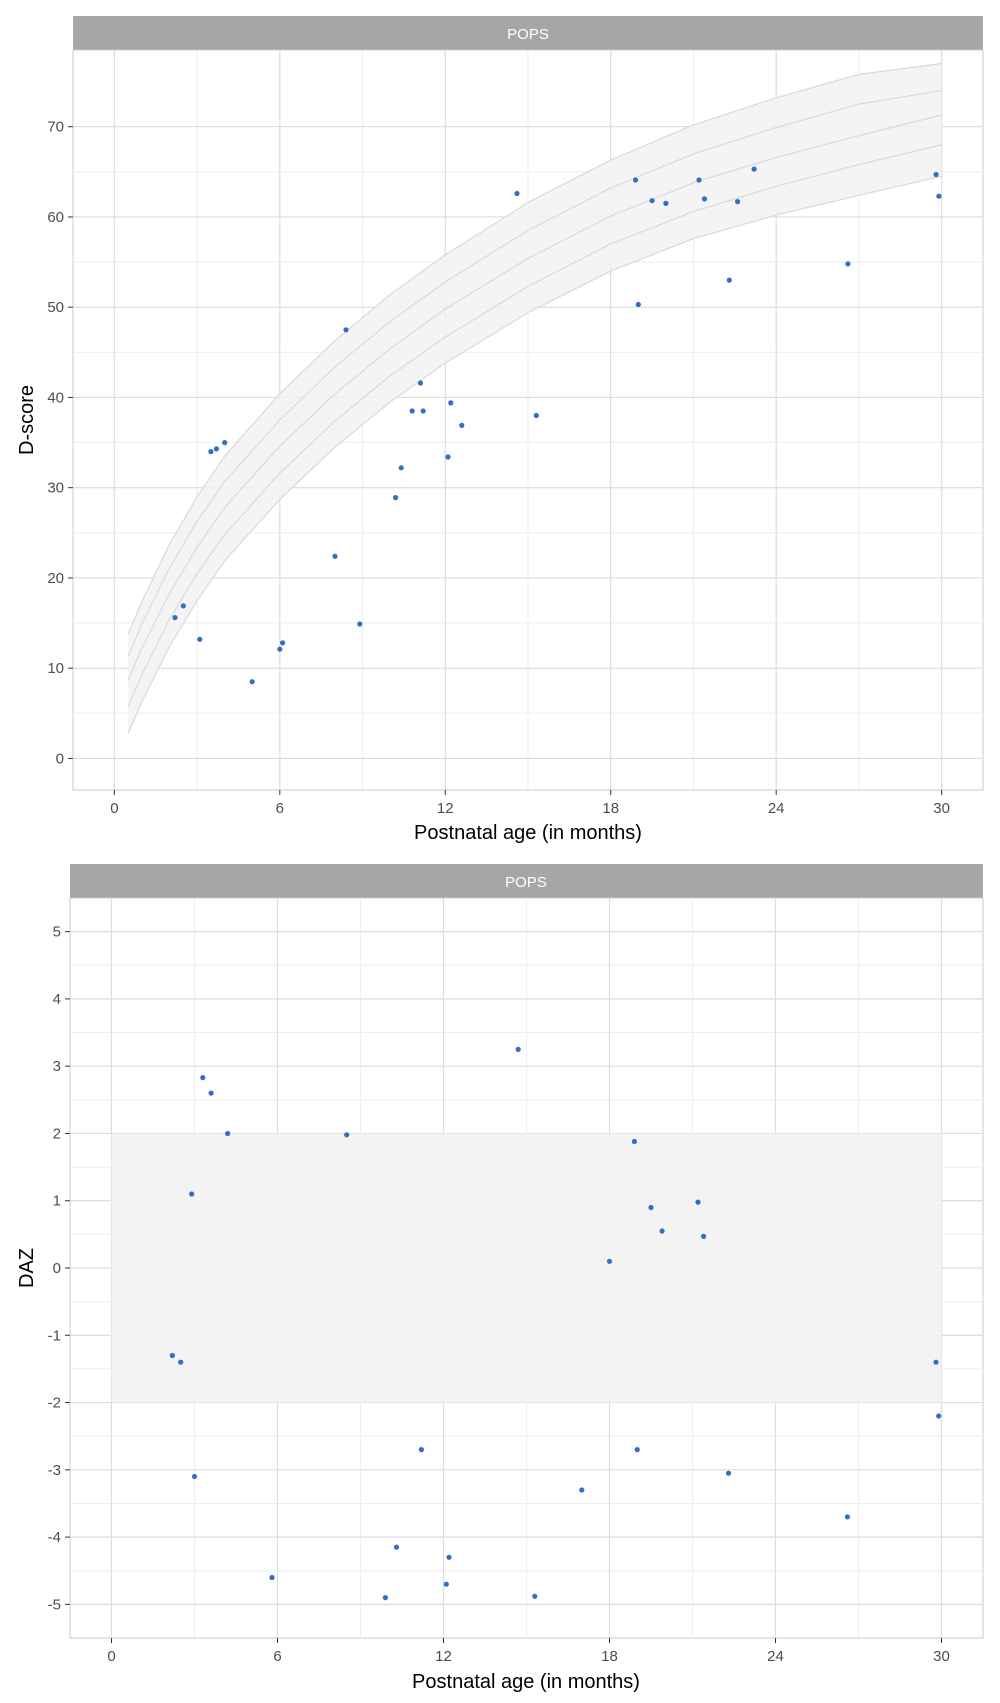 Image resolution: width=1000 pixels, height=1703 pixels. Describe the element at coordinates (55, 668) in the screenshot. I see `y-tick-label: 10` at that location.